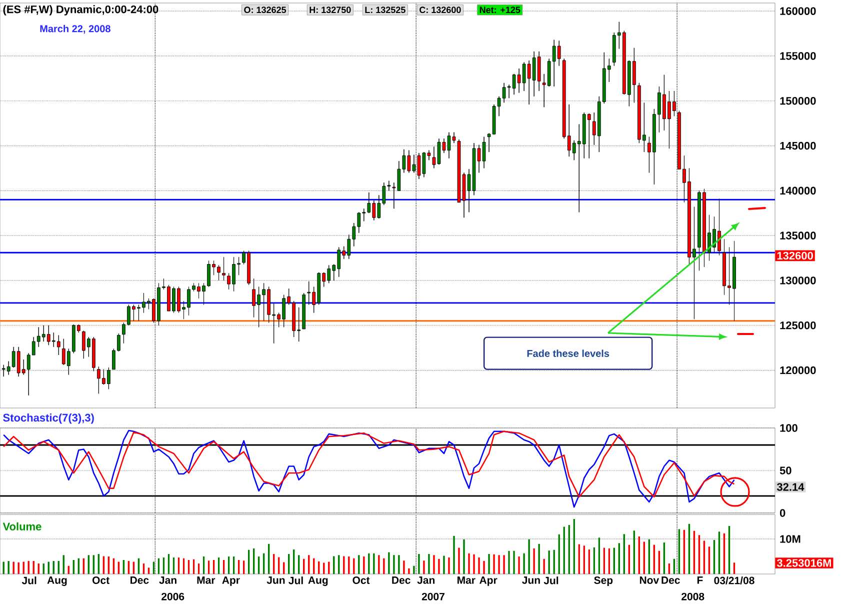 The width and height of the screenshot is (846, 605). I want to click on annotation: C: 132600, so click(440, 10).